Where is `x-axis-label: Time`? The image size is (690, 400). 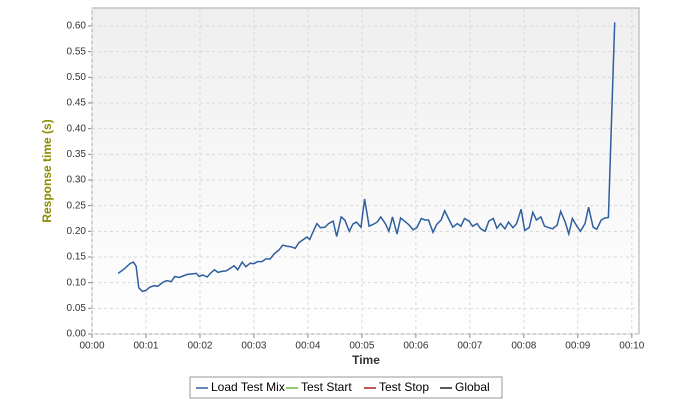 x-axis-label: Time is located at coordinates (366, 360).